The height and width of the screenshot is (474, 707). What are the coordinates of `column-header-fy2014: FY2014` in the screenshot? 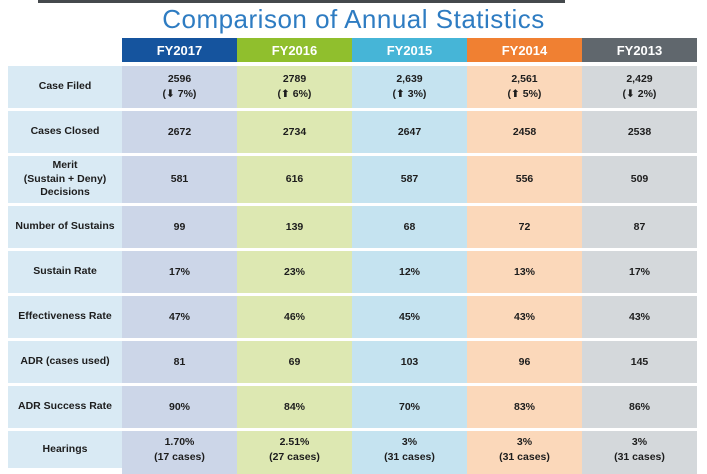 It's located at (524, 50).